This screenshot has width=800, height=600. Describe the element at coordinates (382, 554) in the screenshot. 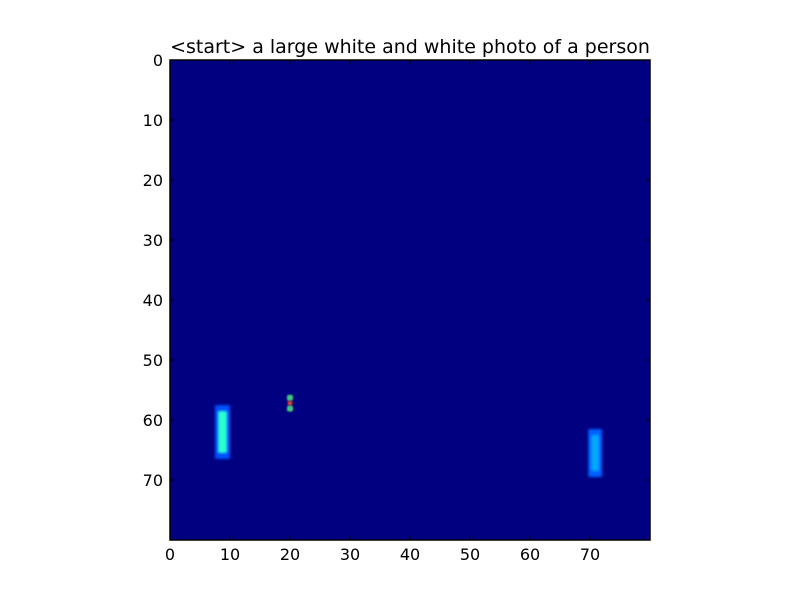

I see `x-axis-tick-labels: 0 10 20 30 40 50 60 70` at that location.